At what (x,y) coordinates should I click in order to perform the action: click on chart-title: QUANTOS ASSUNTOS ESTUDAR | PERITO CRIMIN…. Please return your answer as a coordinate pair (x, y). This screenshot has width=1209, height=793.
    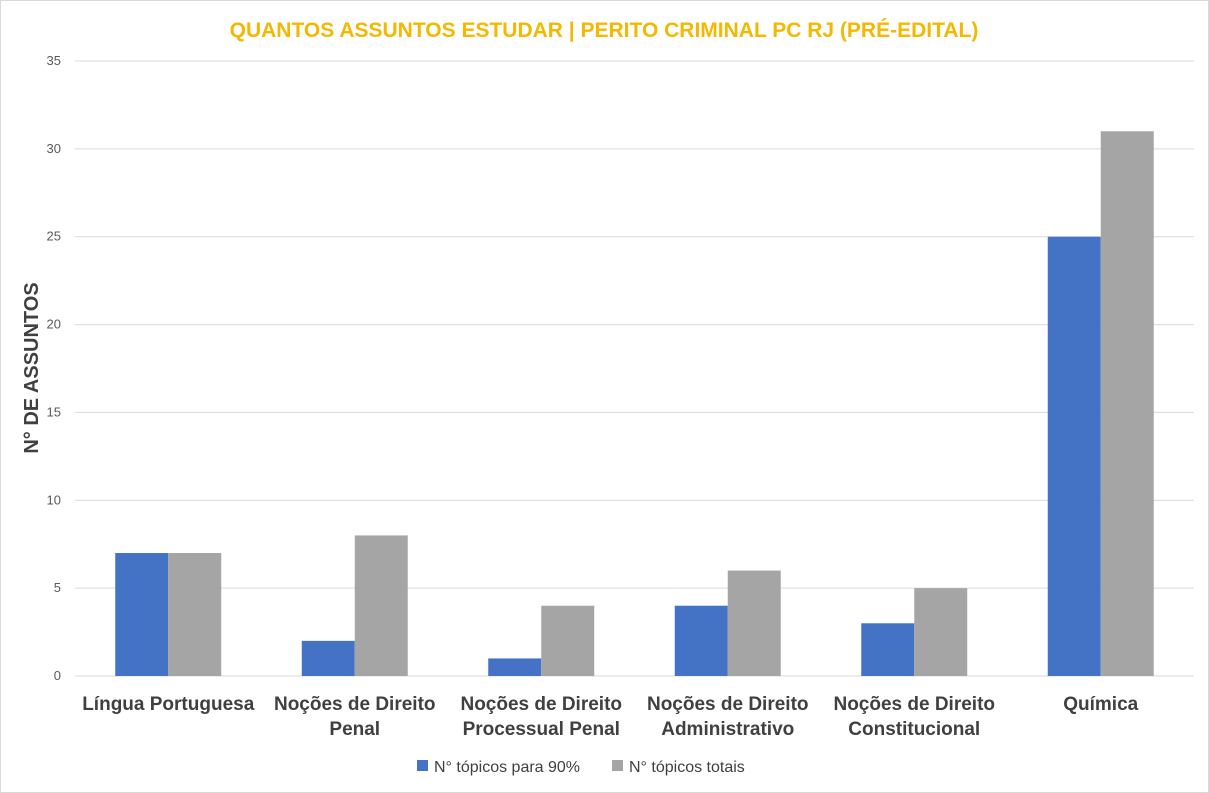
    Looking at the image, I should click on (604, 30).